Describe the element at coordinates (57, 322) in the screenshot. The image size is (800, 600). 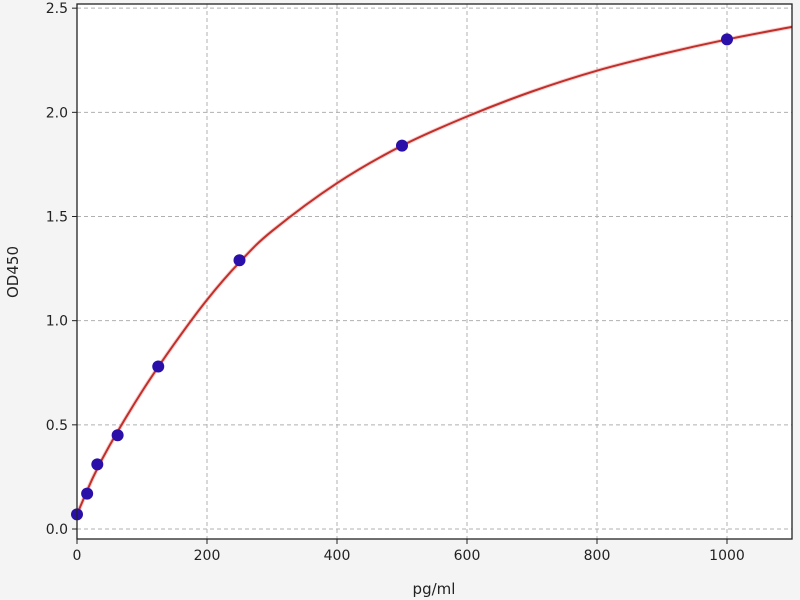
I see `y-tick-label: 1.0` at that location.